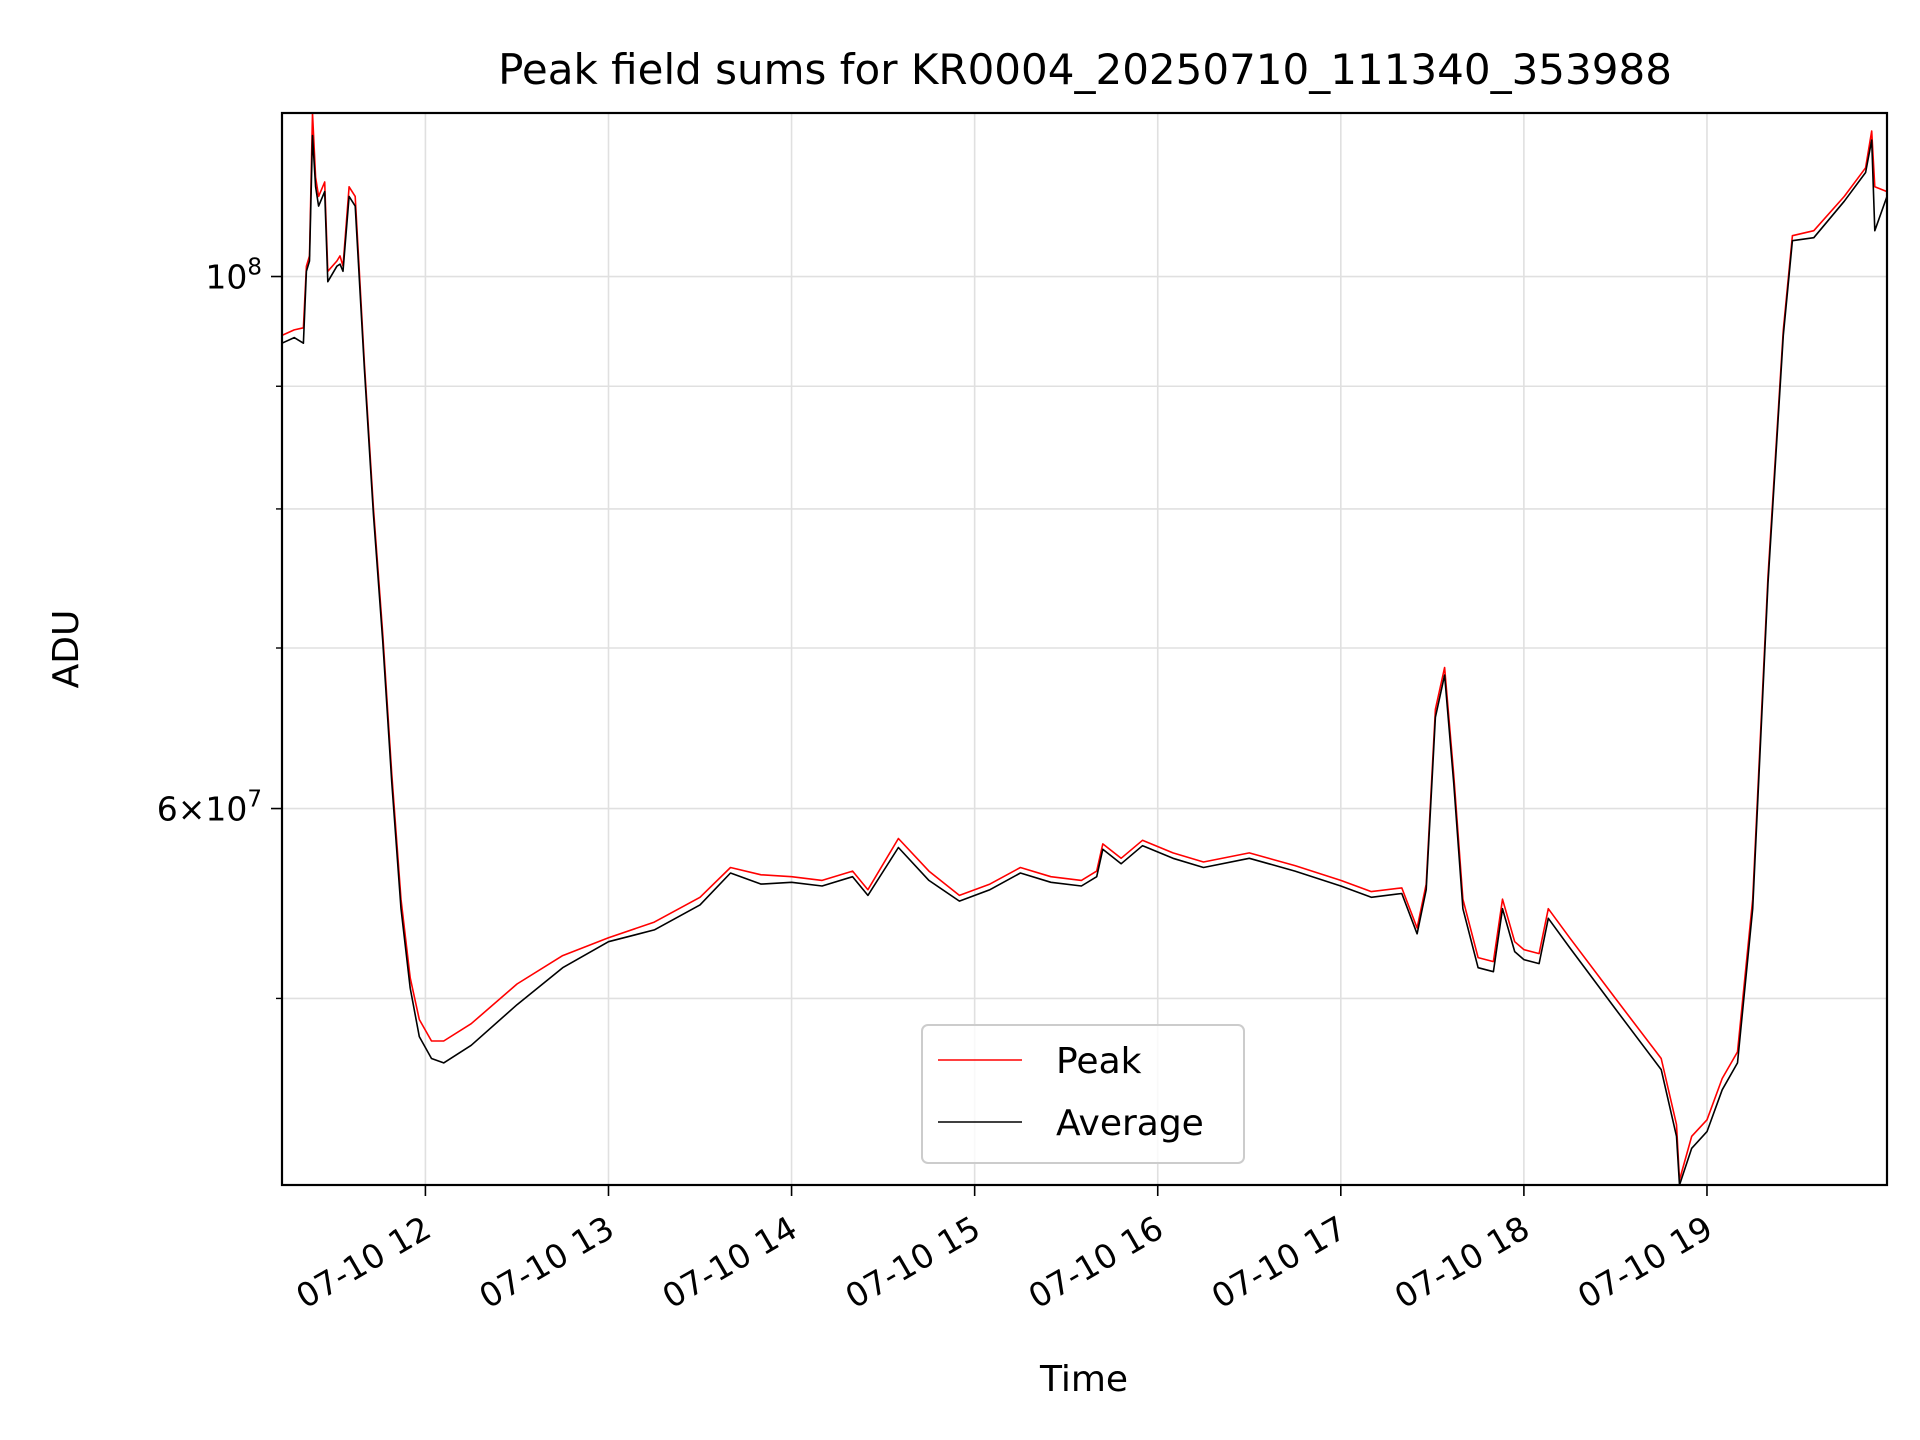  What do you see at coordinates (167, 809) in the screenshot?
I see `y-tick-mantissa: 6` at bounding box center [167, 809].